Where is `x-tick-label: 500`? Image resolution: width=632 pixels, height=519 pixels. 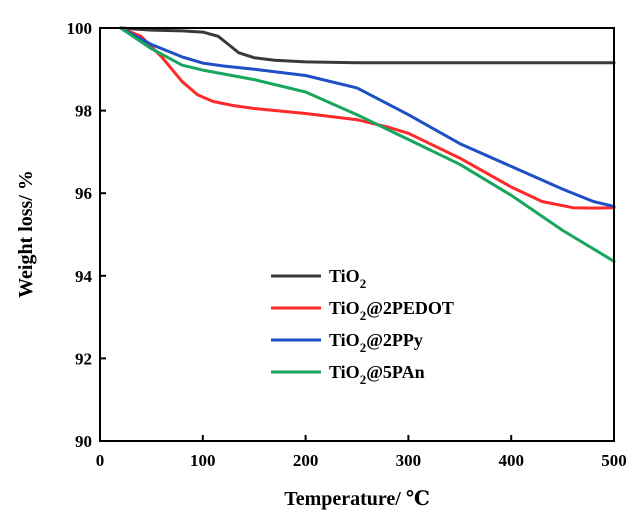 x-tick-label: 500 is located at coordinates (614, 460).